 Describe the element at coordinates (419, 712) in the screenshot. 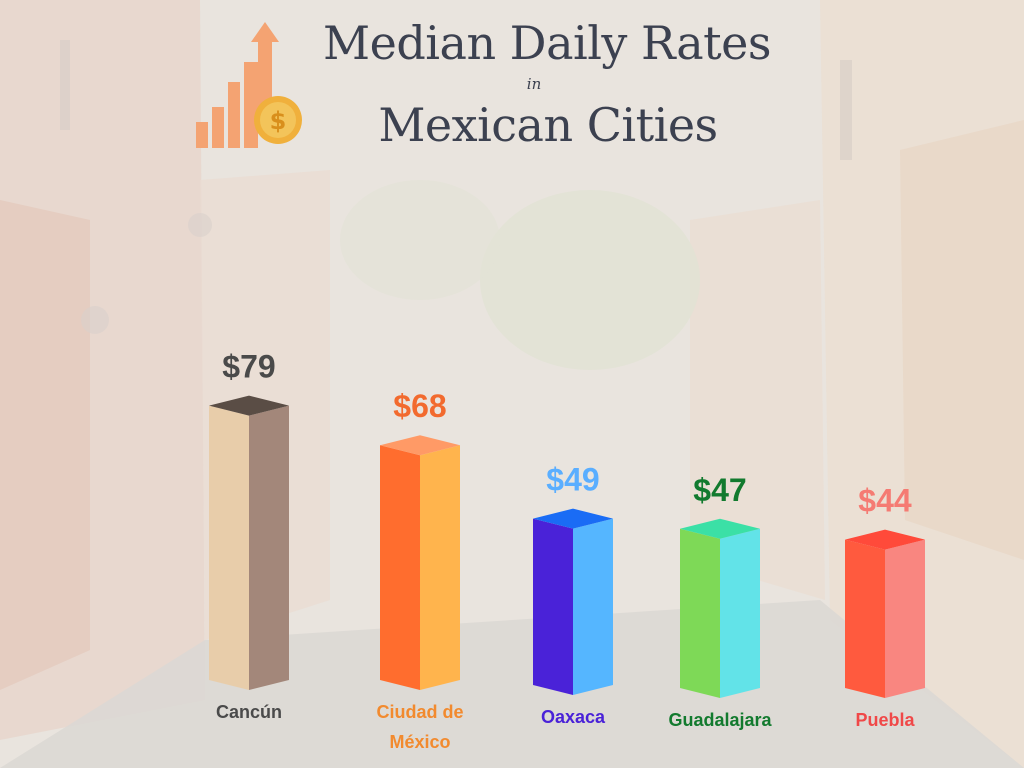

I see `category-label: Ciudad de` at that location.